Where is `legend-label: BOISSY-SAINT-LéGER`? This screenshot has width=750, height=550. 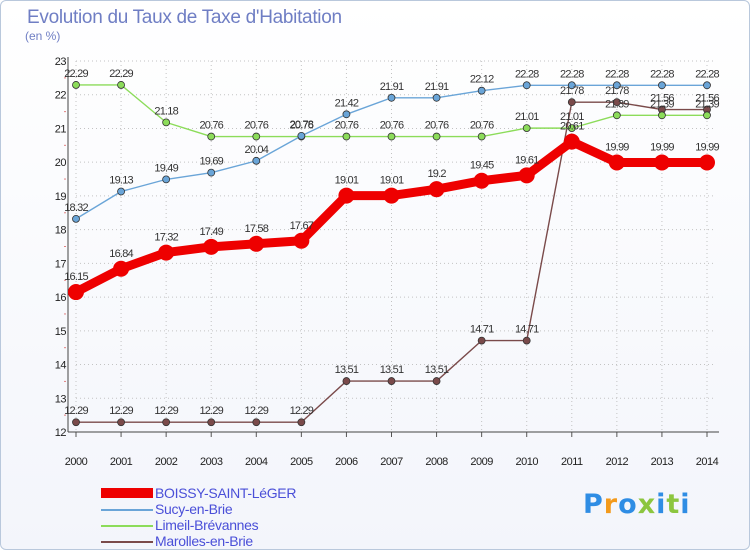 legend-label: BOISSY-SAINT-LéGER is located at coordinates (226, 493).